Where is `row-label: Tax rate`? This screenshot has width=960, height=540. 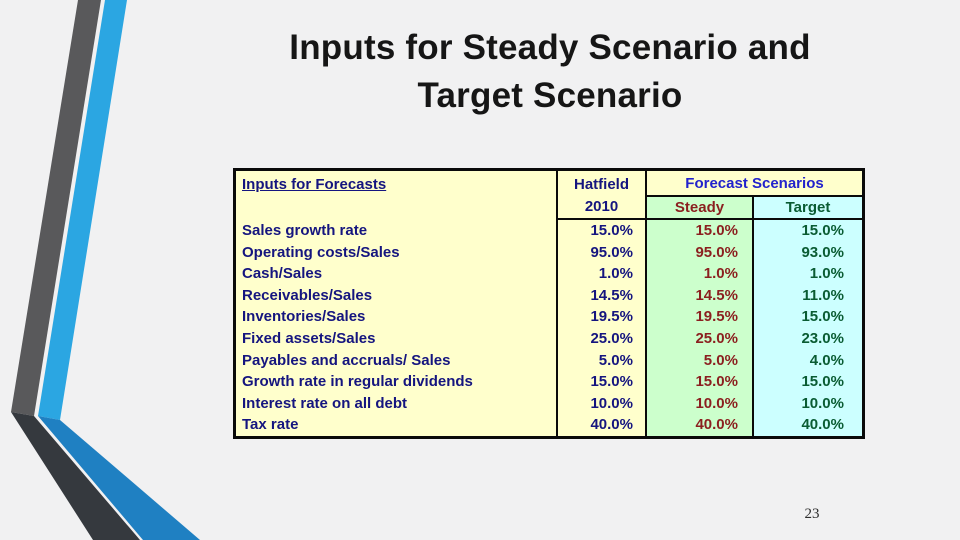
row-label: Tax rate is located at coordinates (270, 425).